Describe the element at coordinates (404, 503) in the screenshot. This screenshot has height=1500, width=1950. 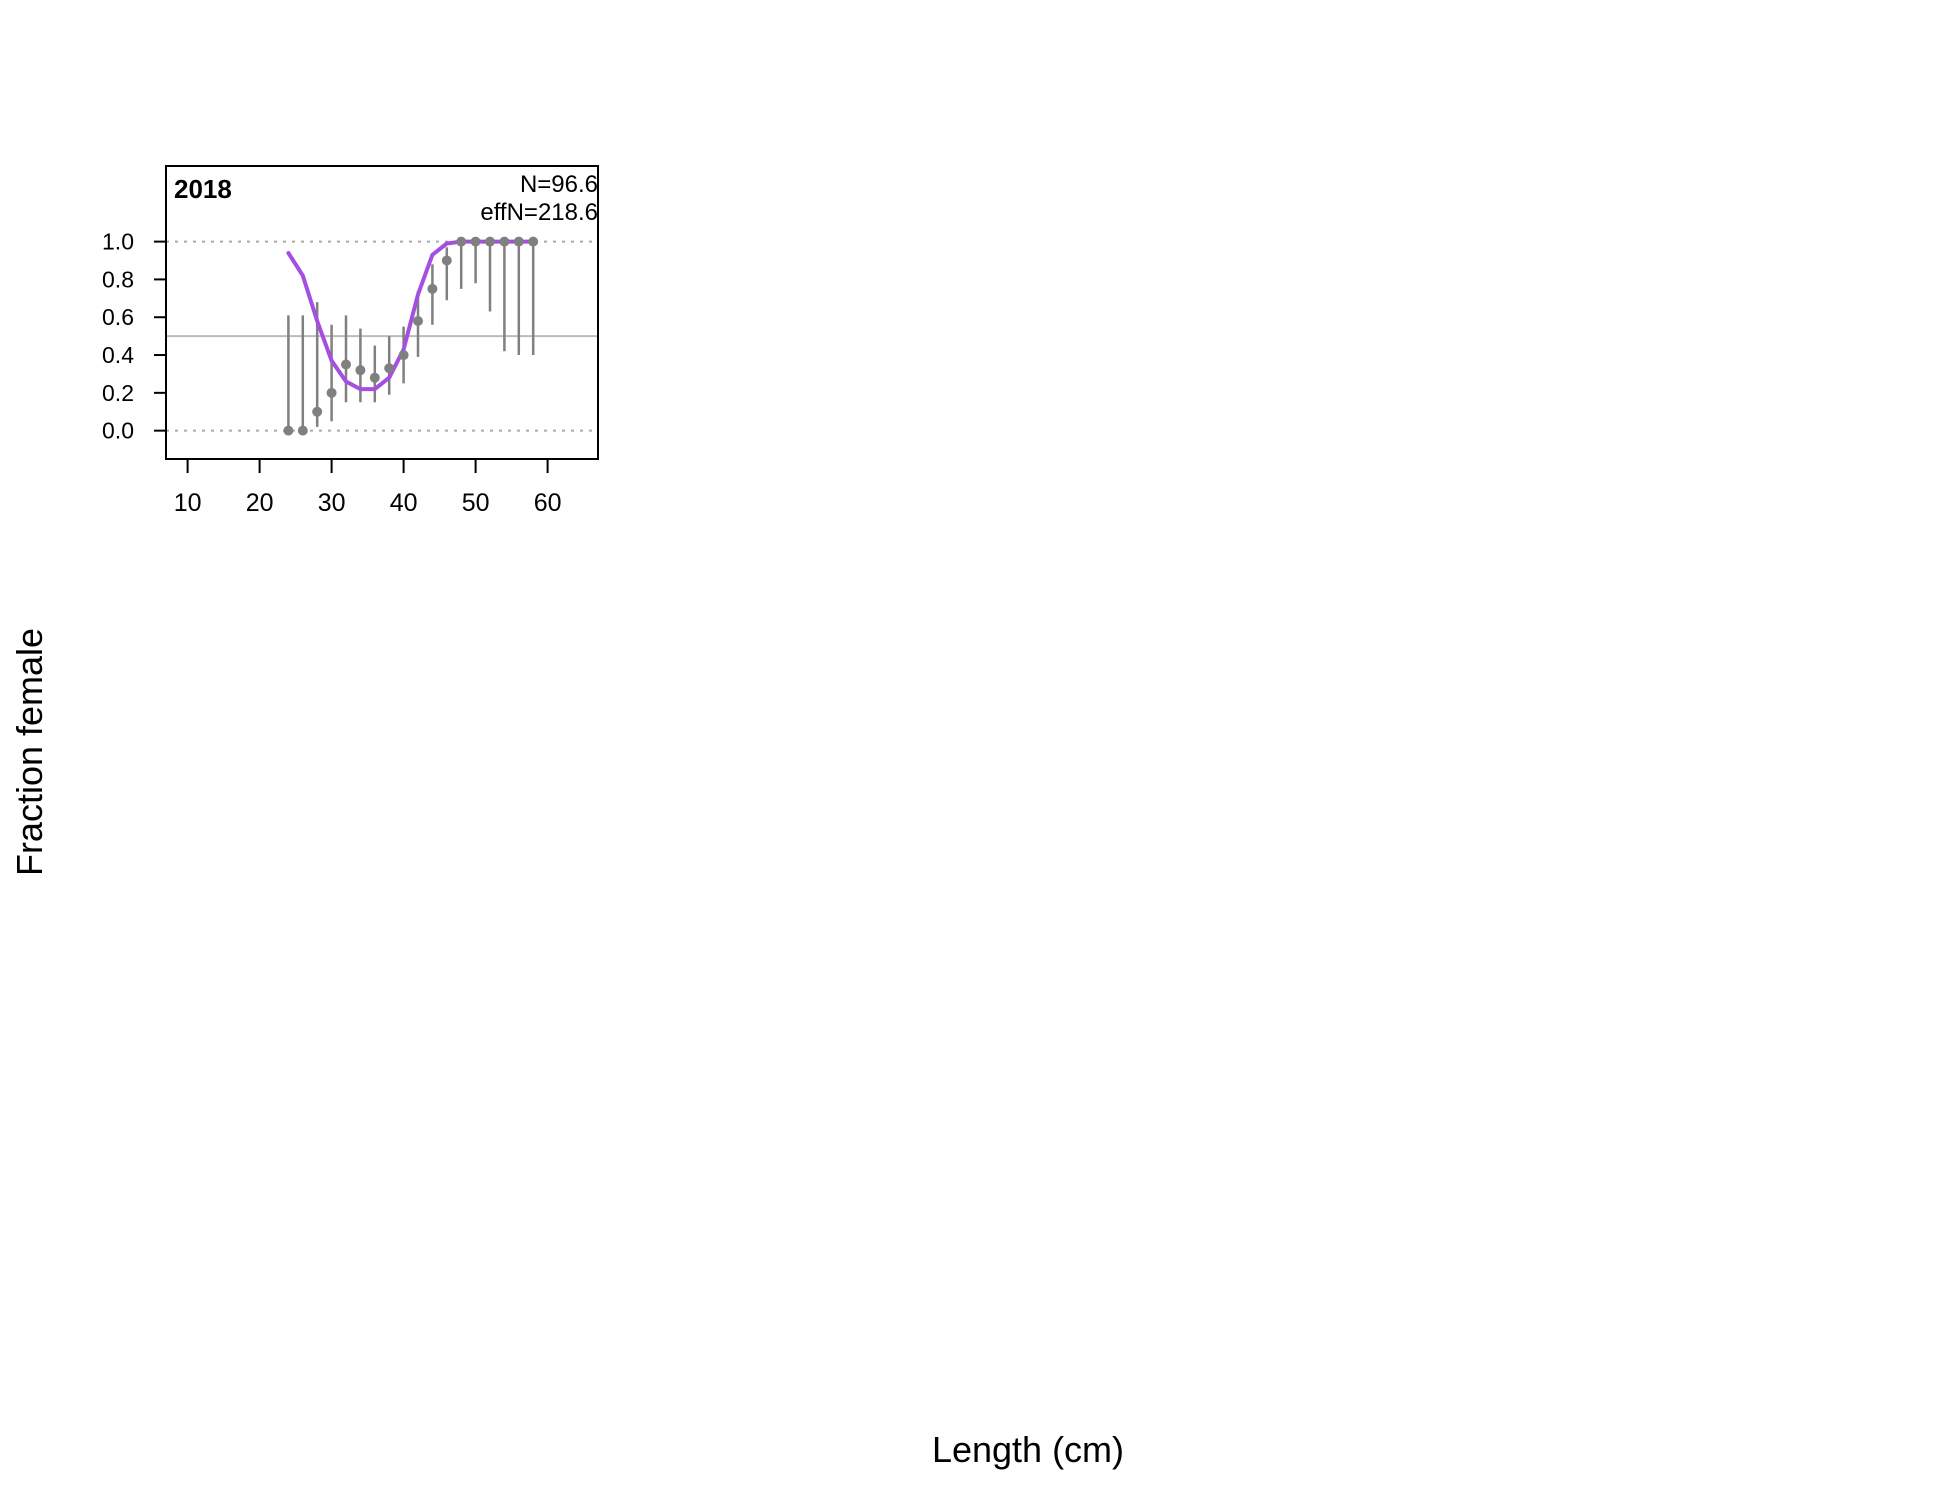
I see `x-tick-label: 40` at that location.